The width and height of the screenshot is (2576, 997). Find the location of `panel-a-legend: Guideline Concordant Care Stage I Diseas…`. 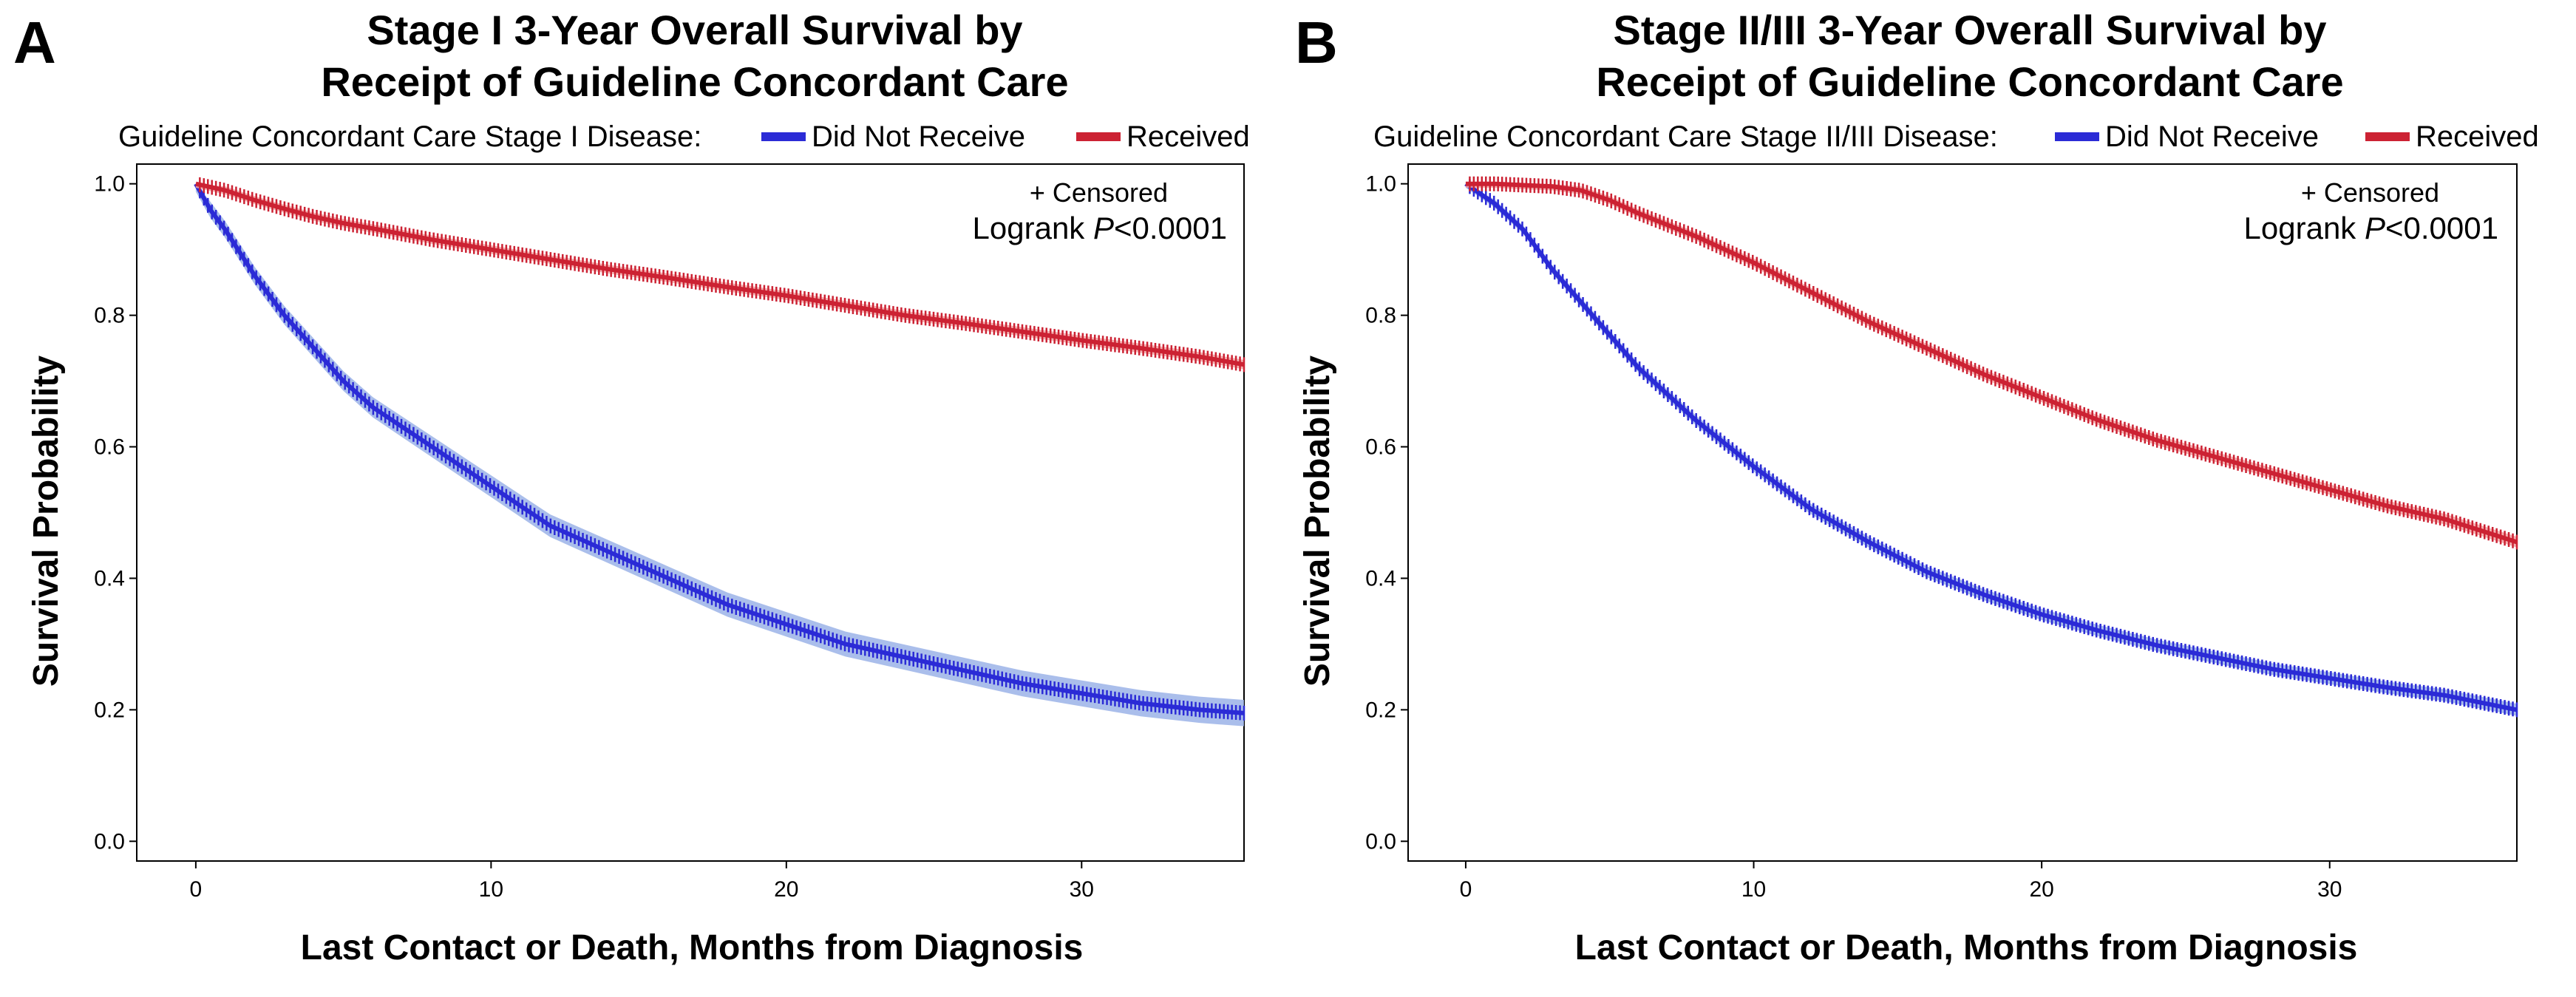

panel-a-legend: Guideline Concordant Care Stage I Diseas… is located at coordinates (684, 136).